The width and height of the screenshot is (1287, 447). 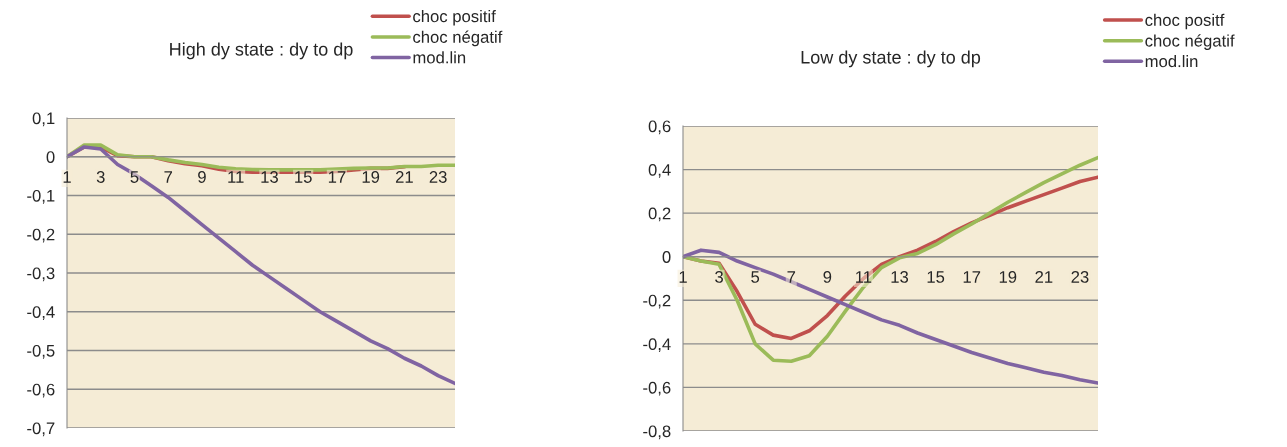 I want to click on y-tick-label: 0,1, so click(x=43, y=119).